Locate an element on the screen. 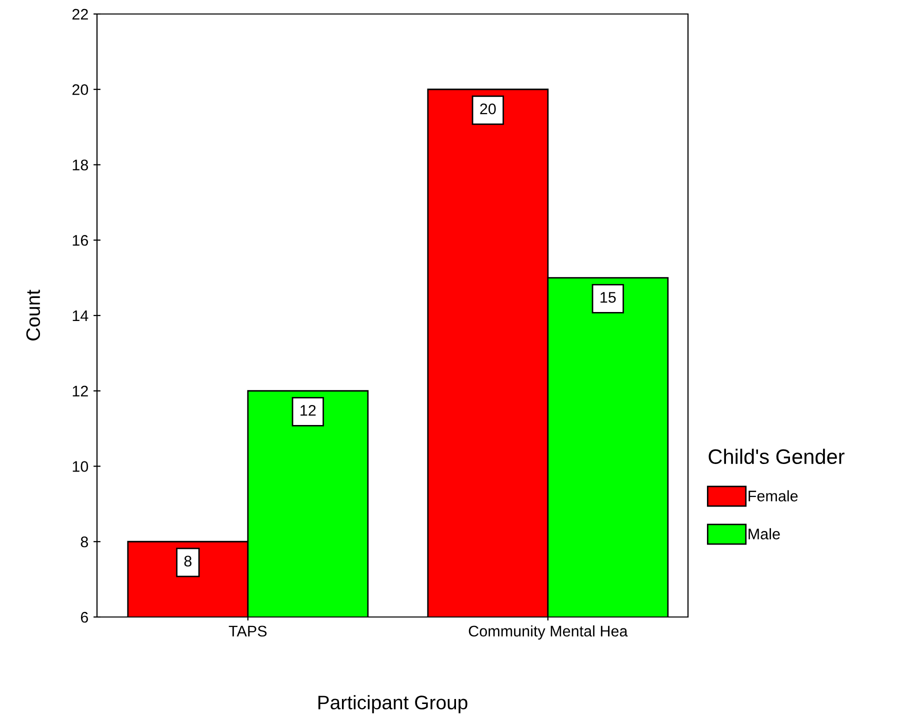 The width and height of the screenshot is (899, 728). legend-label: Male is located at coordinates (764, 534).